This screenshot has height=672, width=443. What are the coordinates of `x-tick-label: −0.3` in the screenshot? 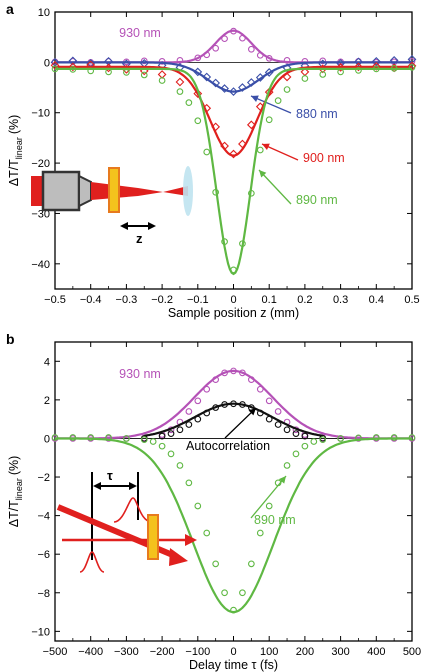 It's located at (127, 300).